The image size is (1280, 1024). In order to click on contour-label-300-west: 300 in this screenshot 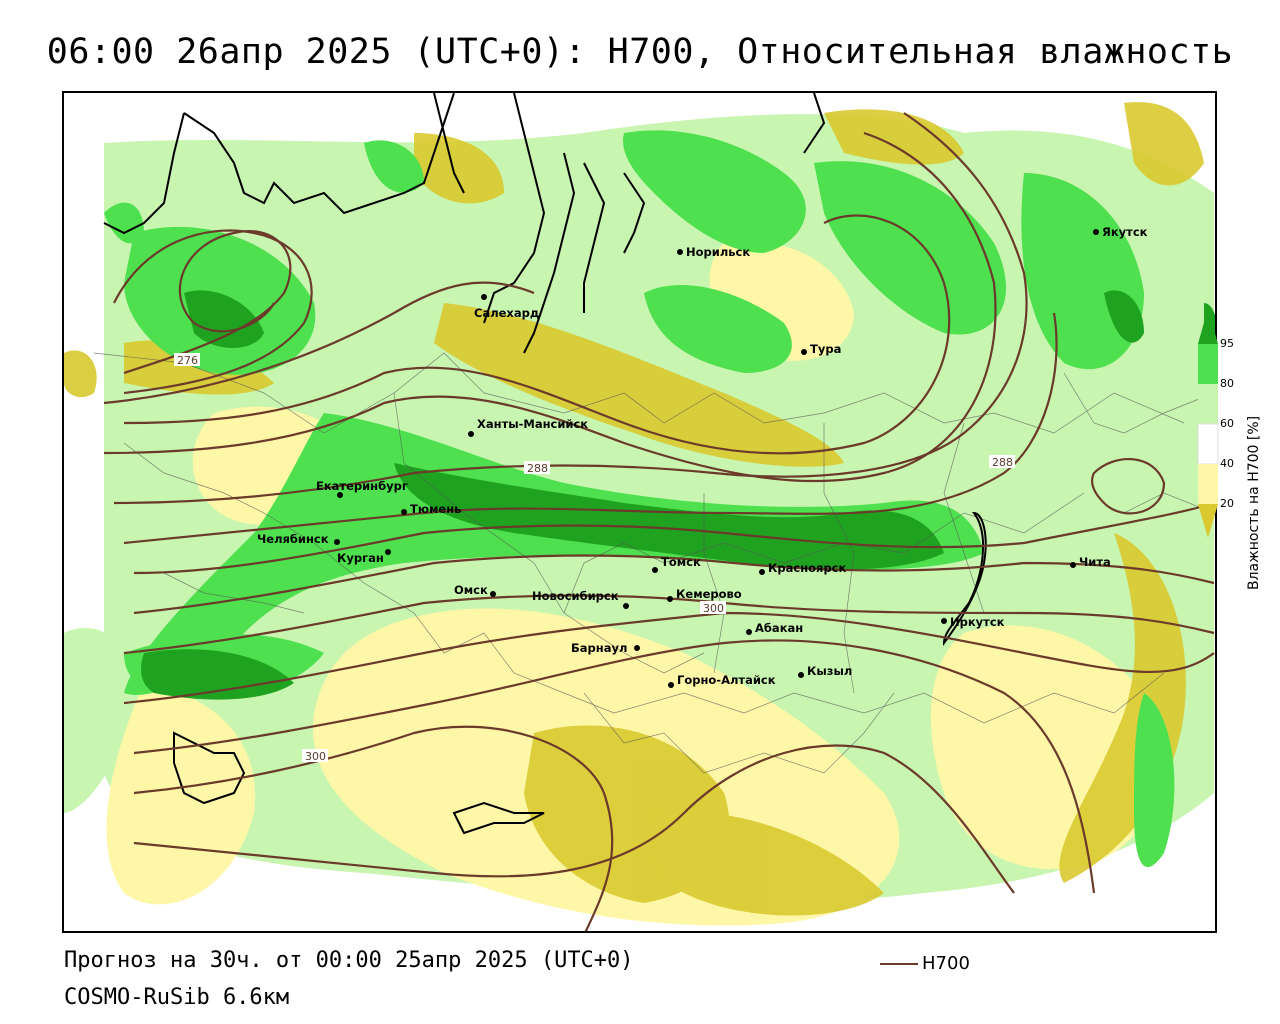, I will do `click(315, 756)`.